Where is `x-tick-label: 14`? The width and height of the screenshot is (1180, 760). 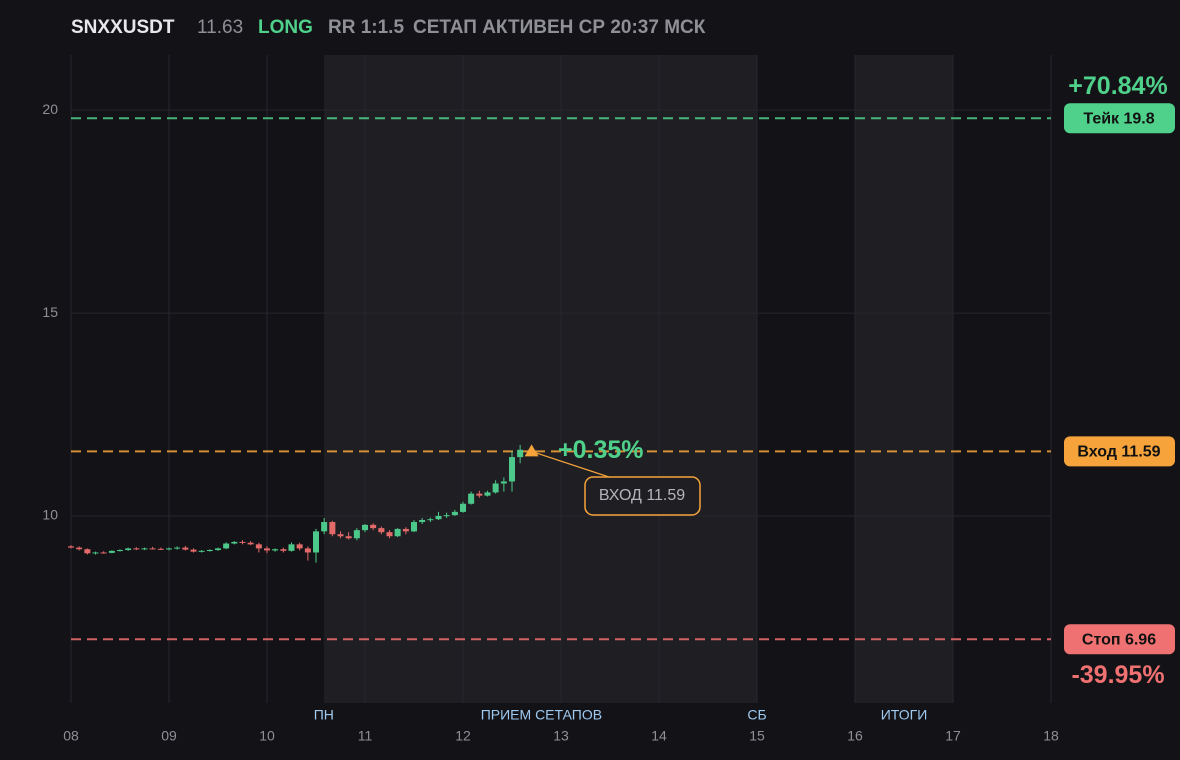
x-tick-label: 14 is located at coordinates (659, 736).